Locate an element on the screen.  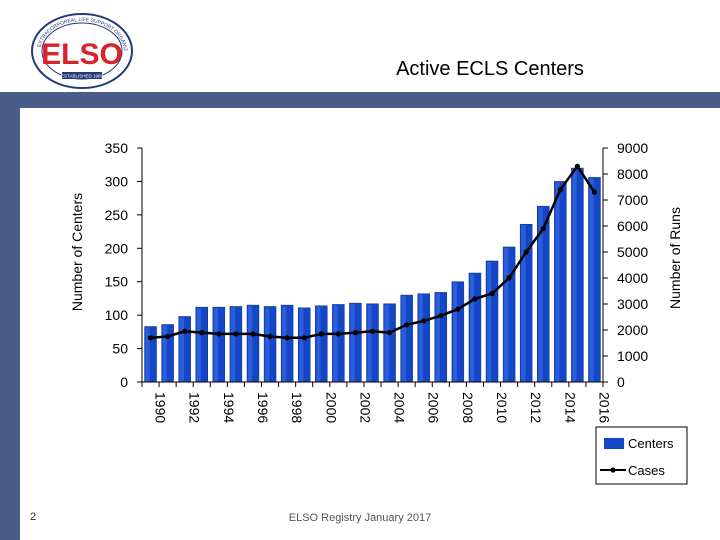
y2-tick-label: 8000 is located at coordinates (632, 174).